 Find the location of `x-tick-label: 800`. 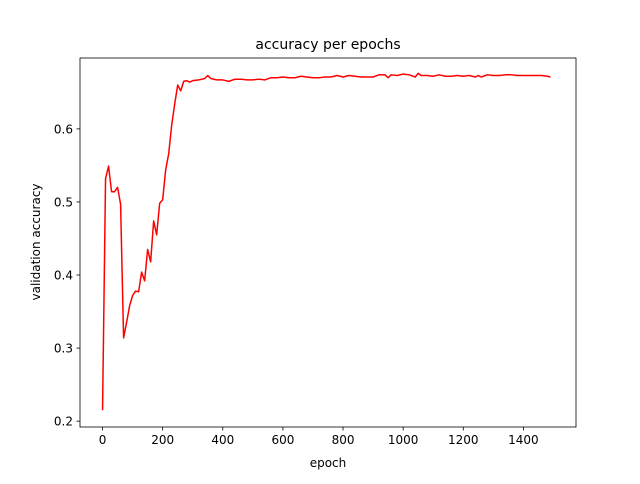

x-tick-label: 800 is located at coordinates (343, 440).